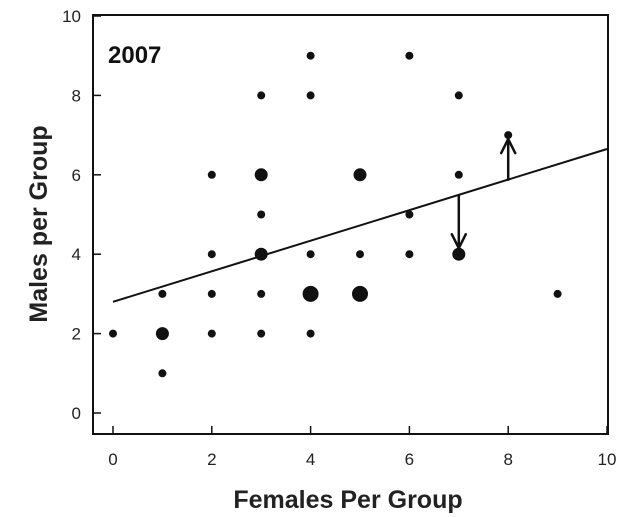 Image resolution: width=618 pixels, height=517 pixels. Describe the element at coordinates (76, 254) in the screenshot. I see `y-tick-label: 4` at that location.